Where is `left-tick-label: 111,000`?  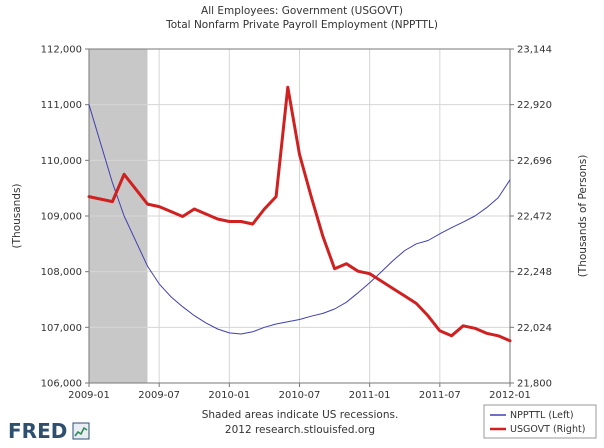 left-tick-label: 111,000 is located at coordinates (61, 105).